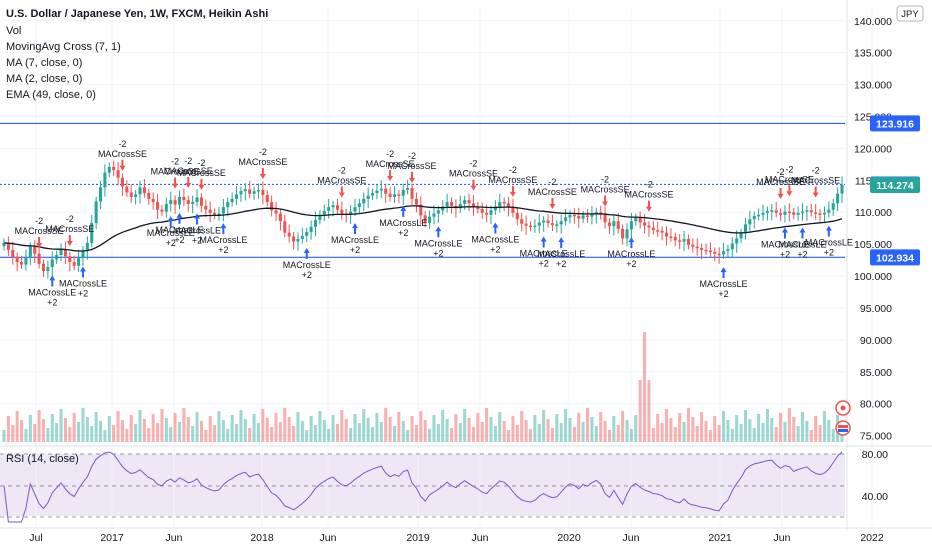 The width and height of the screenshot is (932, 550). Describe the element at coordinates (63, 47) in the screenshot. I see `study-mavg-cross: MovingAvg Cross (7, 1)` at that location.